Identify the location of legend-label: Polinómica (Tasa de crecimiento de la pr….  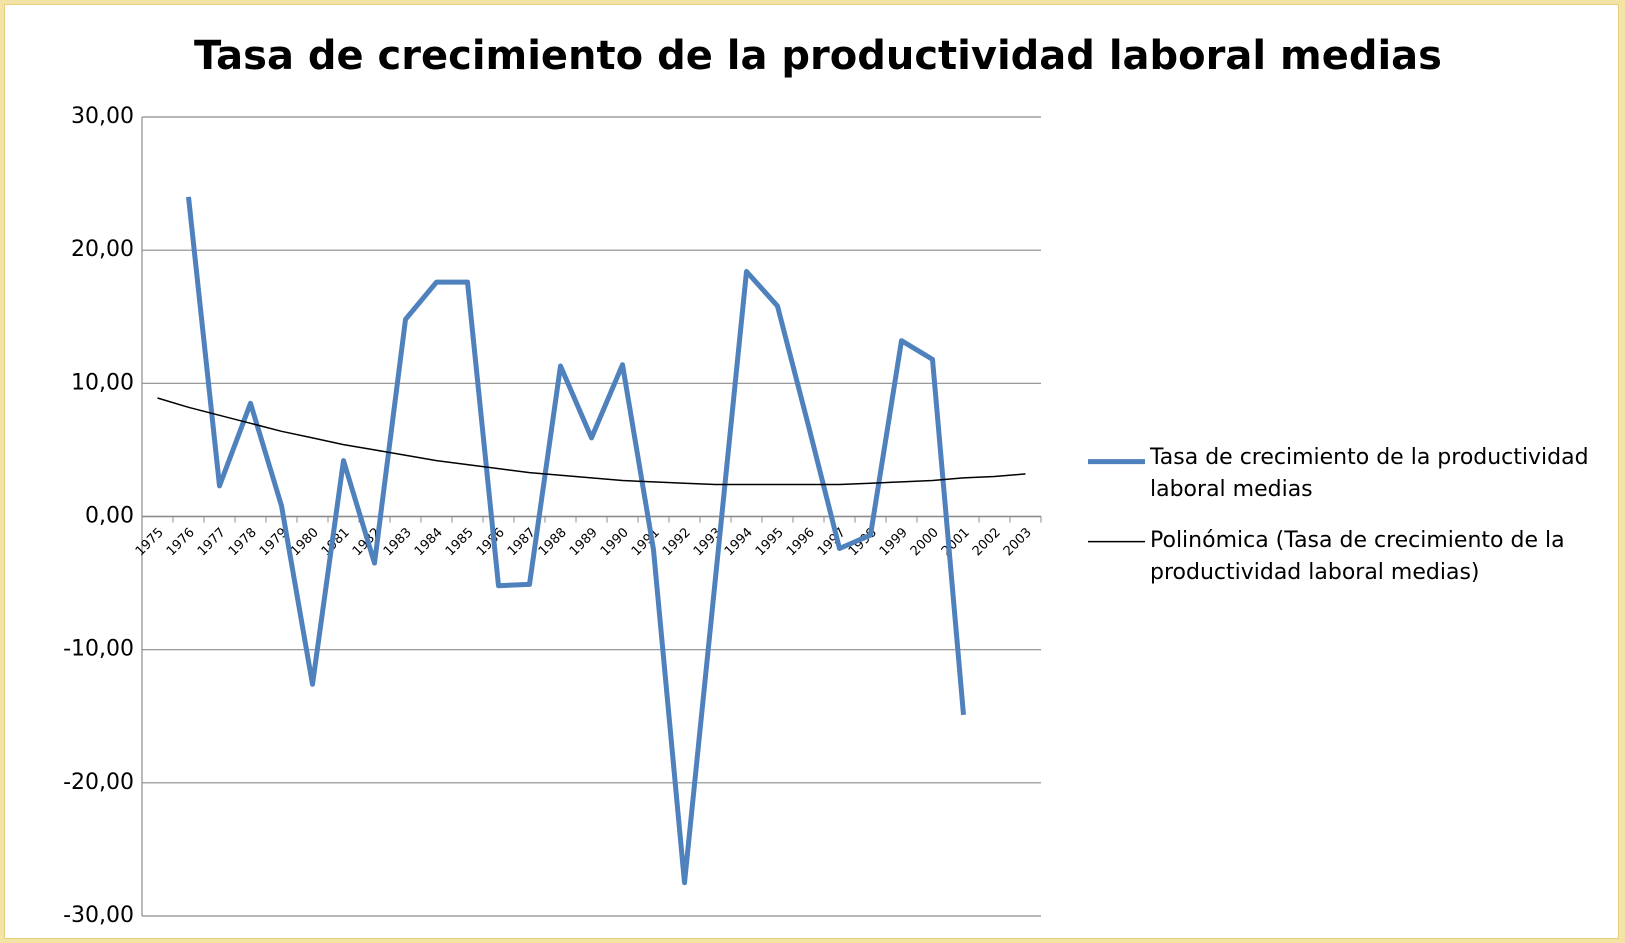
(1357, 557).